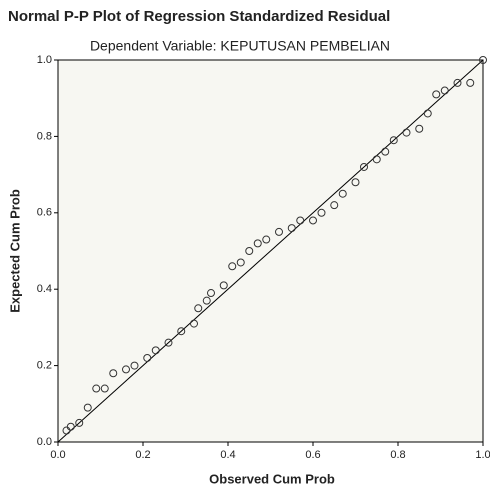 Image resolution: width=490 pixels, height=489 pixels. What do you see at coordinates (44, 366) in the screenshot?
I see `y-tick-label: 0.2` at bounding box center [44, 366].